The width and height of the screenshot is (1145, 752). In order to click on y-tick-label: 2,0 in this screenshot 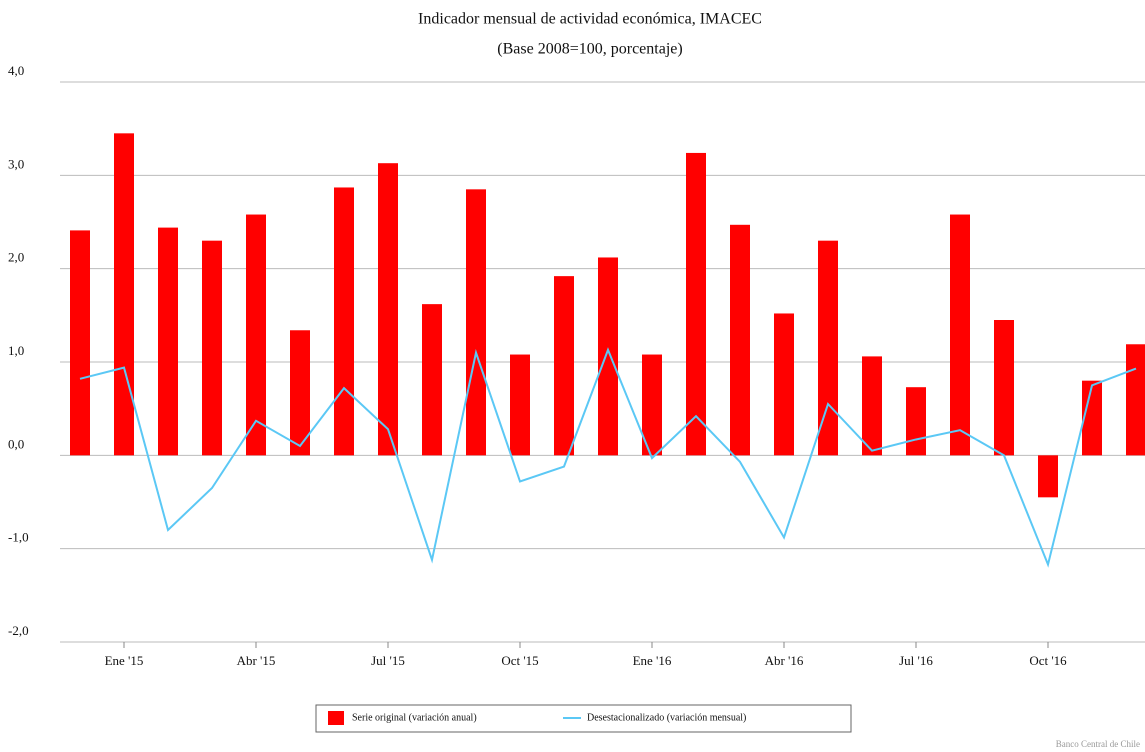, I will do `click(16, 257)`.